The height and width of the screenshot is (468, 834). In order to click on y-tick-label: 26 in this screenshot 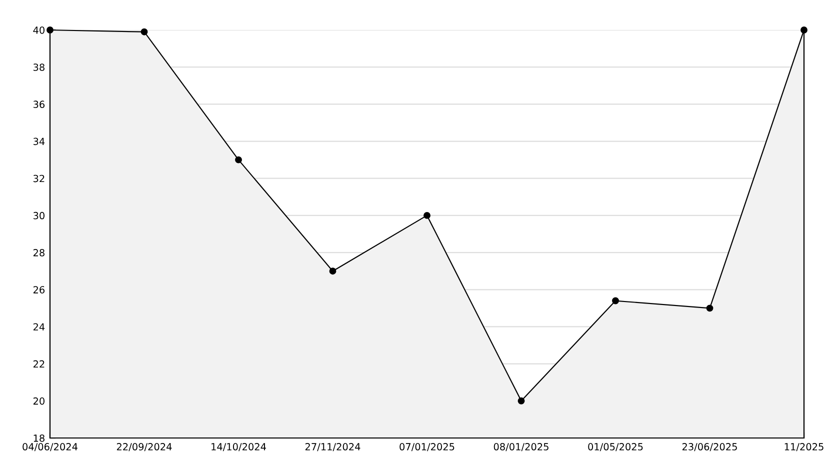, I will do `click(39, 290)`.